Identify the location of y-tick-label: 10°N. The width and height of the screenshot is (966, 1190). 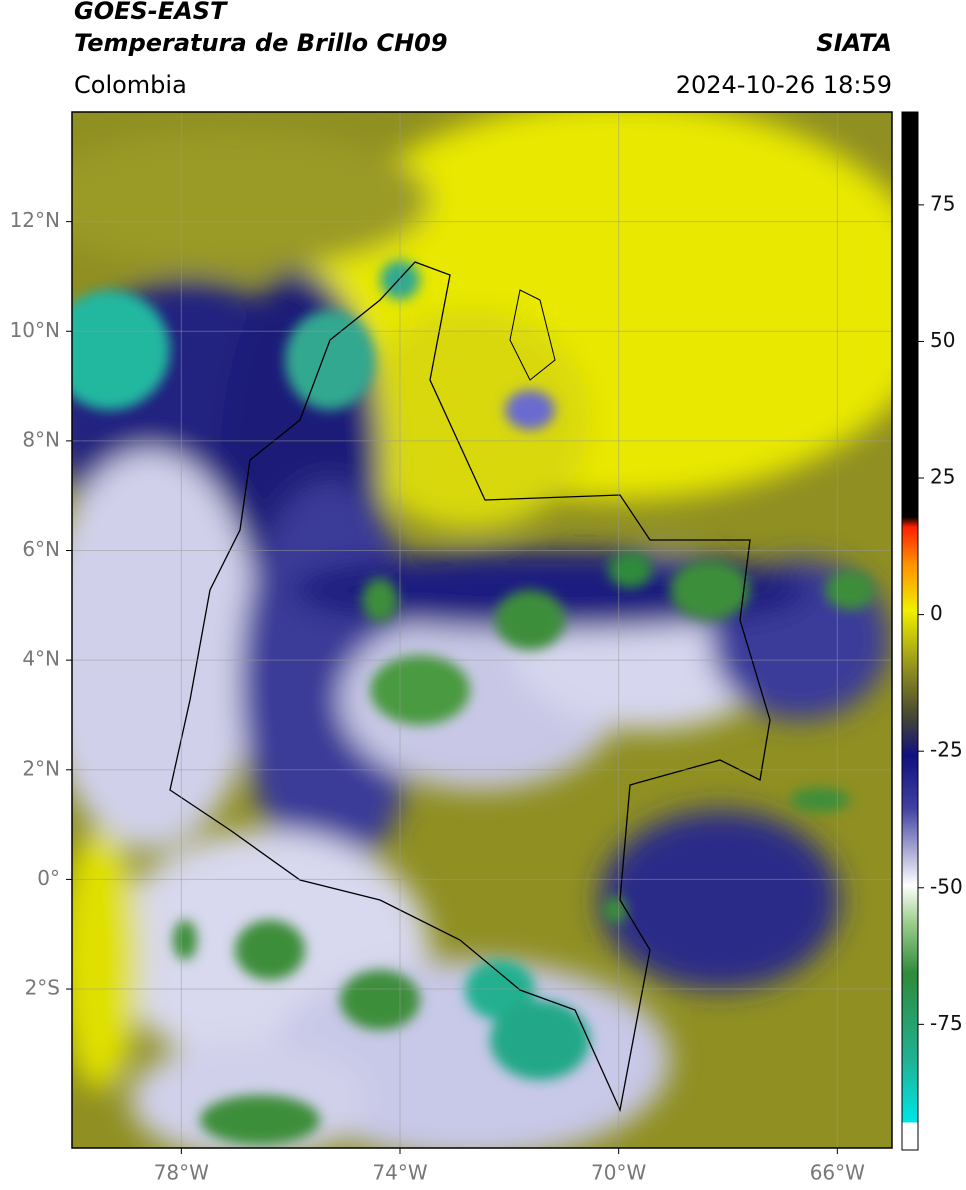
(35, 330).